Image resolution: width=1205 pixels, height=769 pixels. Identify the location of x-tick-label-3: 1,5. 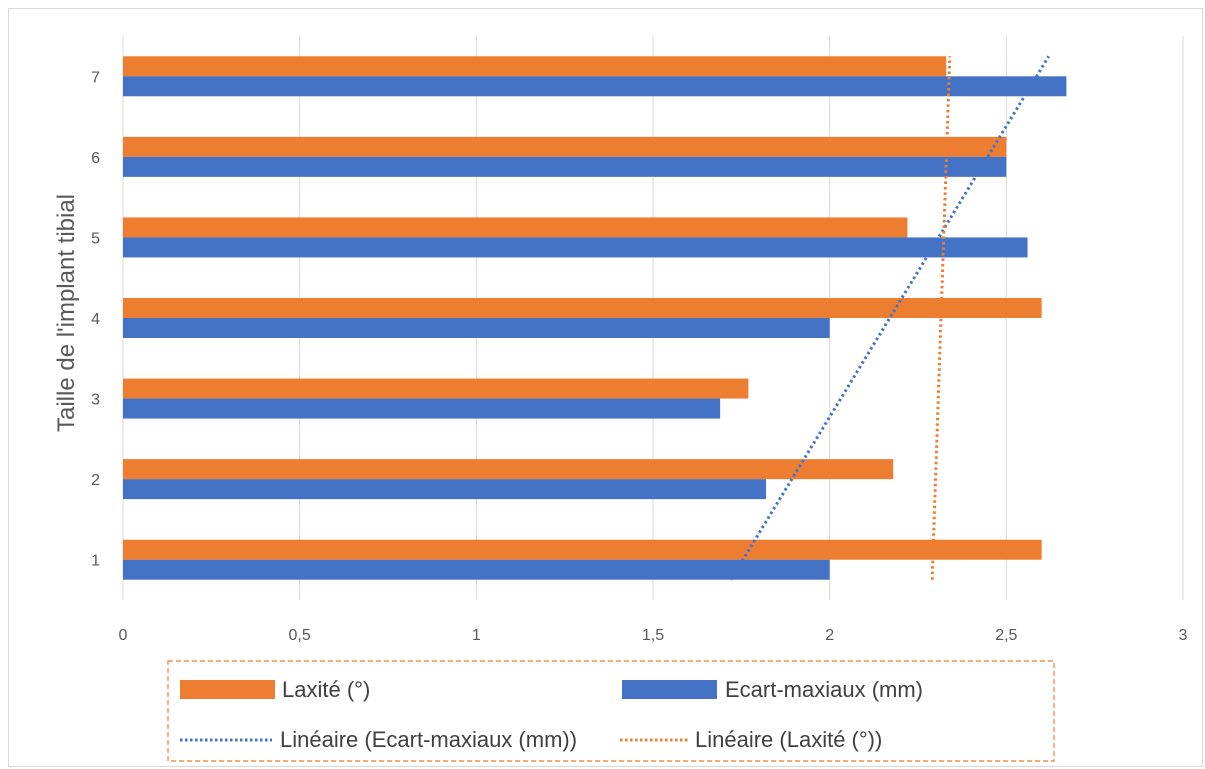
(653, 635).